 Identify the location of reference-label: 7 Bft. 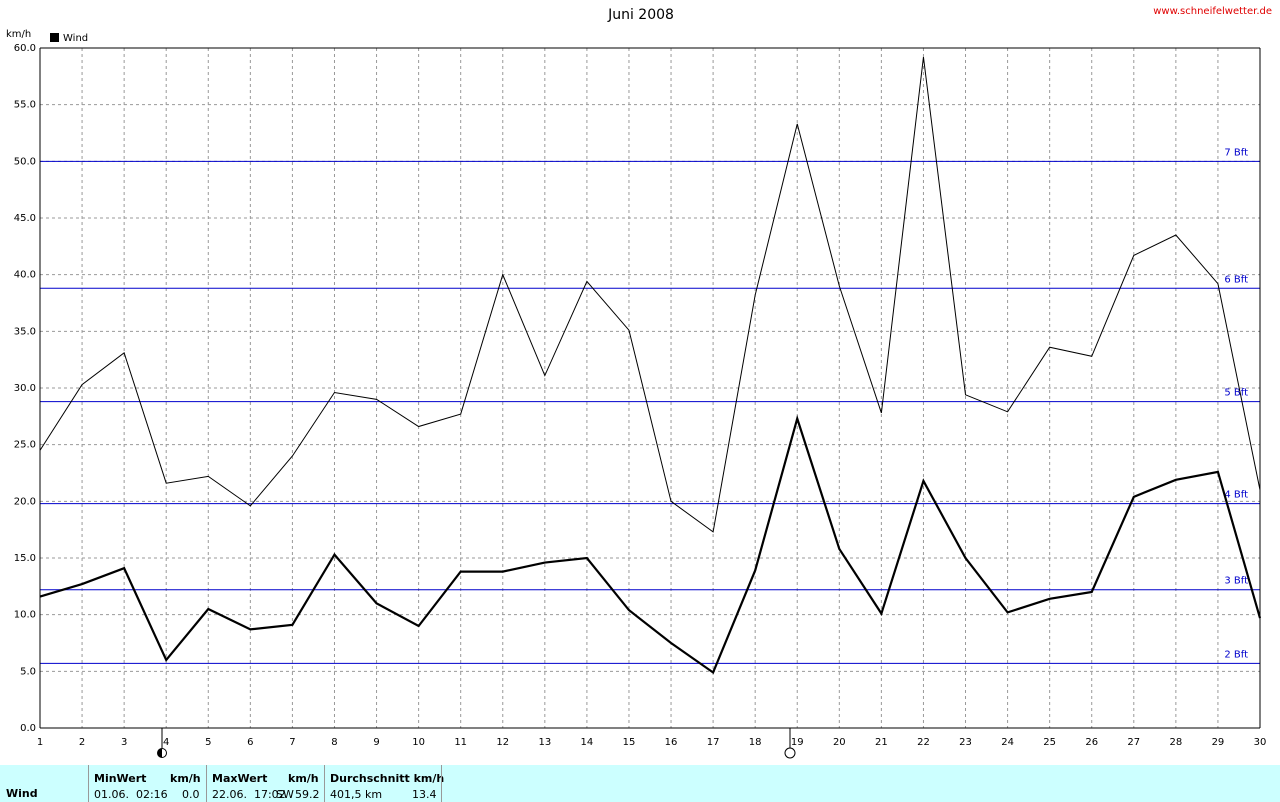
(1236, 152).